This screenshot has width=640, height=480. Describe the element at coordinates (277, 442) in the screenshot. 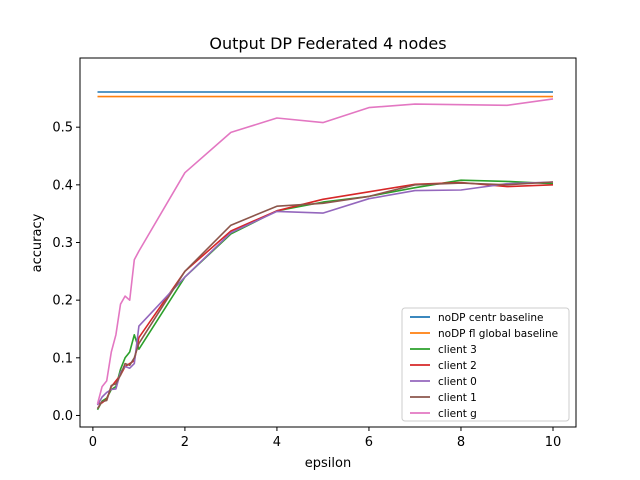

I see `x-tick-label-2: 4` at that location.